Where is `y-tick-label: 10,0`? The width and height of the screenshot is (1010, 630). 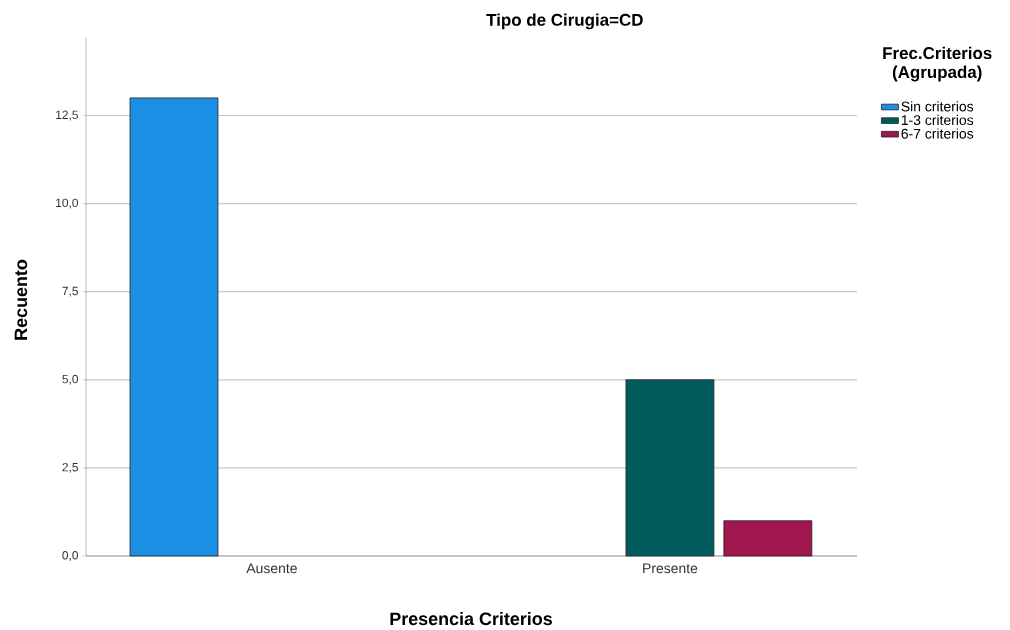
y-tick-label: 10,0 is located at coordinates (67, 203).